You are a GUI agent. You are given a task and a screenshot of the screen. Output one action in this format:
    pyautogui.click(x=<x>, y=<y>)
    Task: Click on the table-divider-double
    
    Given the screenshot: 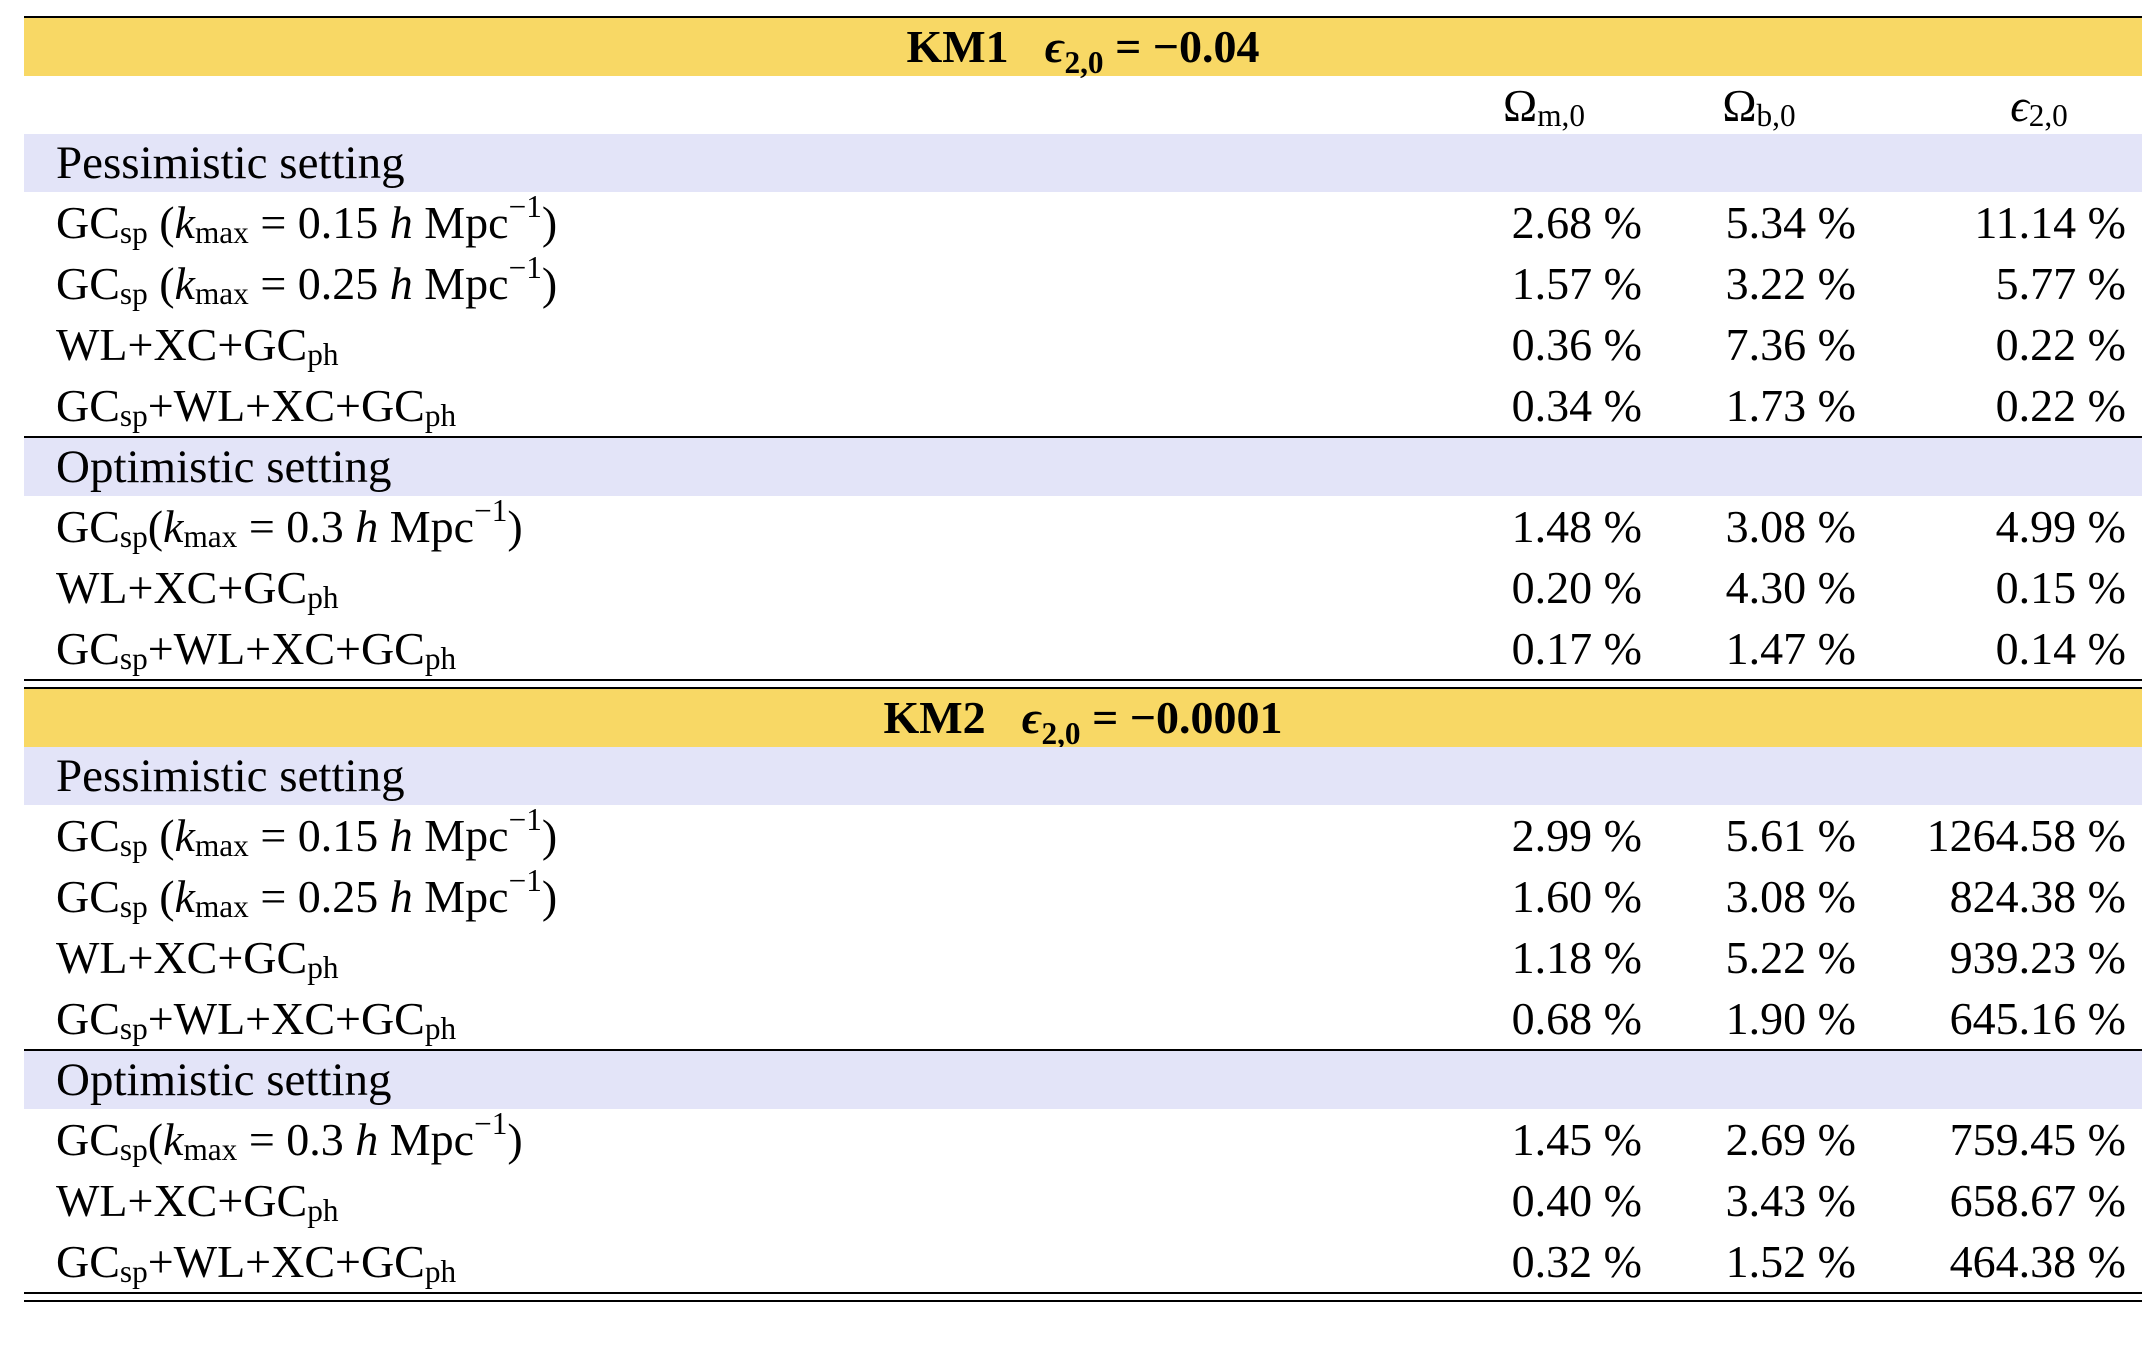 What is the action you would take?
    pyautogui.click(x=1083, y=684)
    